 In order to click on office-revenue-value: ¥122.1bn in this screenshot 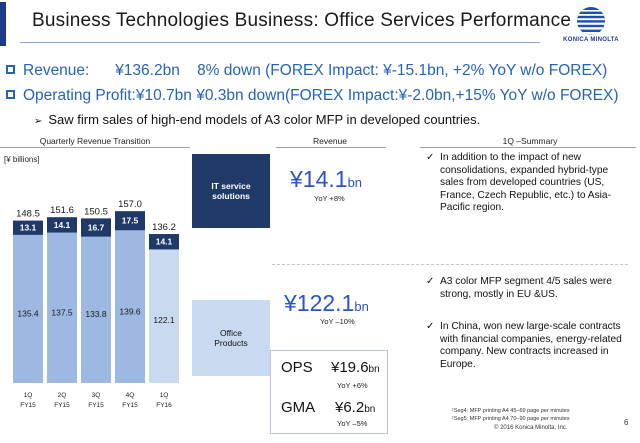, I will do `click(326, 303)`.